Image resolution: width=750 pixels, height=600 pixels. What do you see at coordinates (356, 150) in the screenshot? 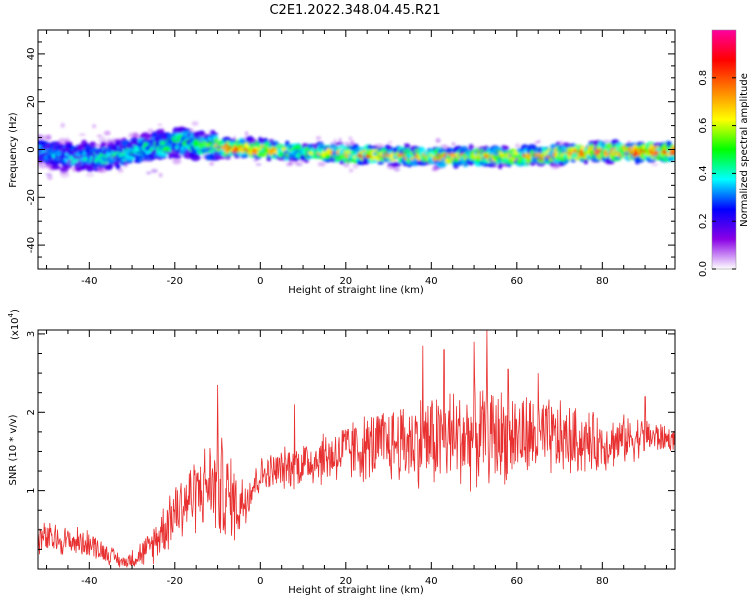
I see `spectral-ridge` at bounding box center [356, 150].